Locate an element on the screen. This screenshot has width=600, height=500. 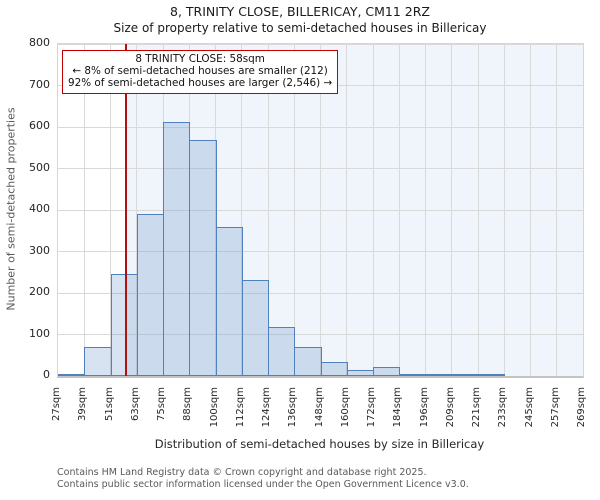
y-tick-label: 600 is located at coordinates (39, 125).